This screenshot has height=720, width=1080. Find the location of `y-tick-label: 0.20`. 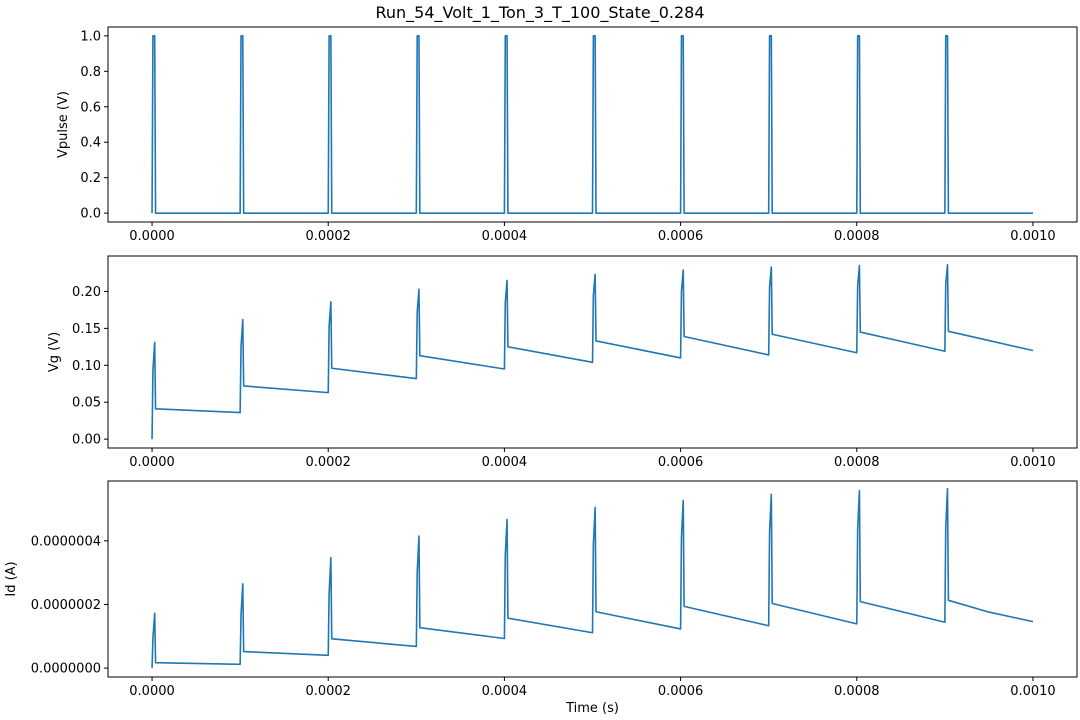

y-tick-label: 0.20 is located at coordinates (86, 292).